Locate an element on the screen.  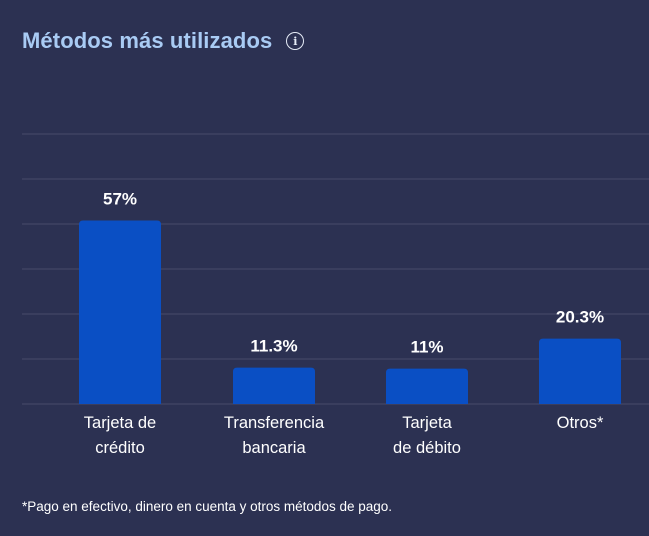
info-icon: i is located at coordinates (295, 41).